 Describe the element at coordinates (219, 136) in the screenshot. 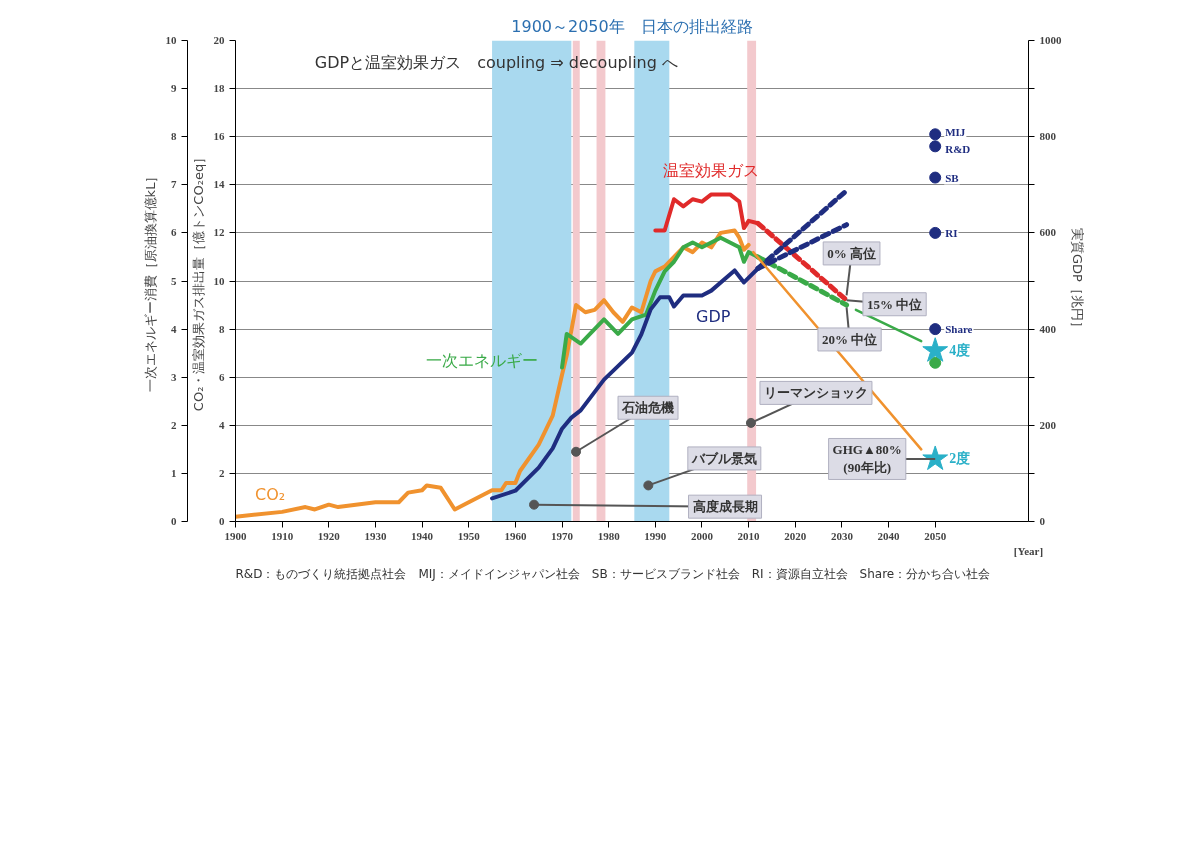

I see `y-tick-label: 16` at that location.